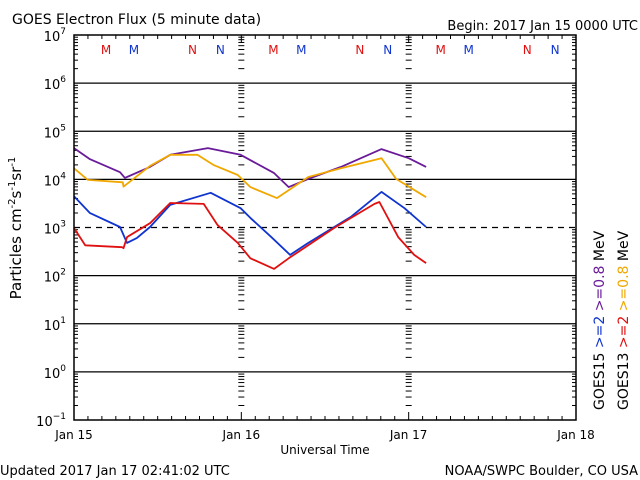 This screenshot has height=480, width=640. I want to click on y-tick-label: 10⁰, so click(55, 373).